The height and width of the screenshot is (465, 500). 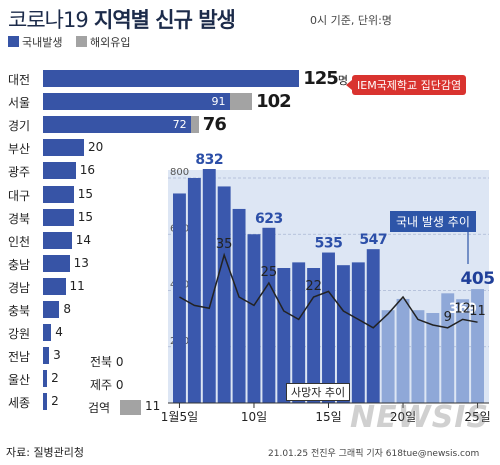 What do you see at coordinates (19, 403) in the screenshot?
I see `region-label: 세종` at bounding box center [19, 403].